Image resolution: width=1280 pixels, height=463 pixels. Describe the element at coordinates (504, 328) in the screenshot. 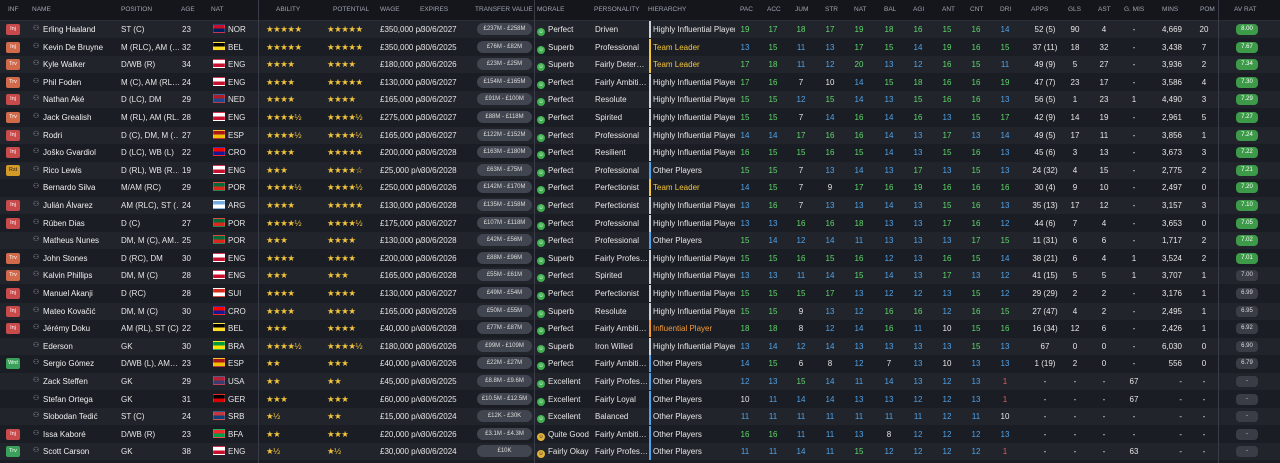

I see `transfer-value: £77M - £87M` at that location.